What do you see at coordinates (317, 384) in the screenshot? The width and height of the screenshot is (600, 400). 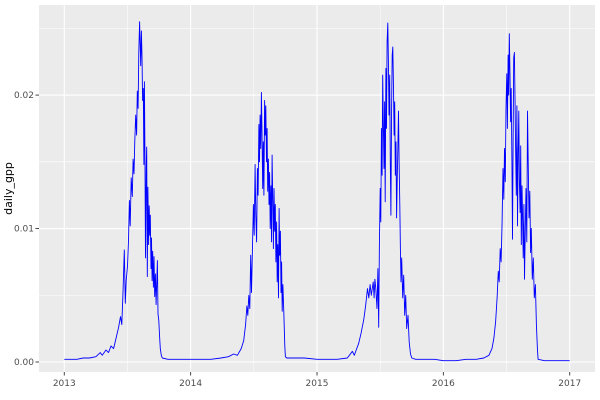 I see `x-tick-label: 2015` at bounding box center [317, 384].